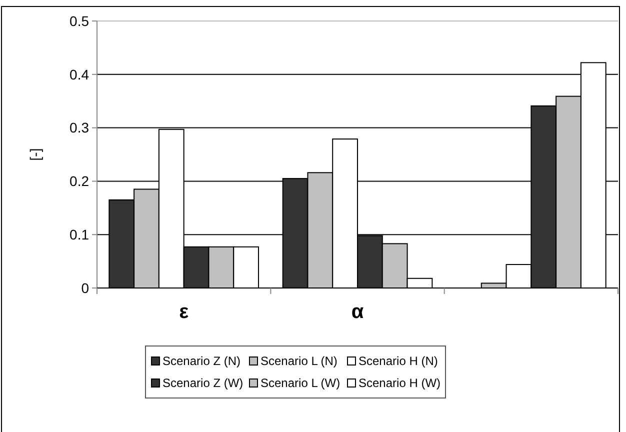 The width and height of the screenshot is (626, 432). Describe the element at coordinates (80, 128) in the screenshot. I see `y-tick-label: 0.3` at that location.